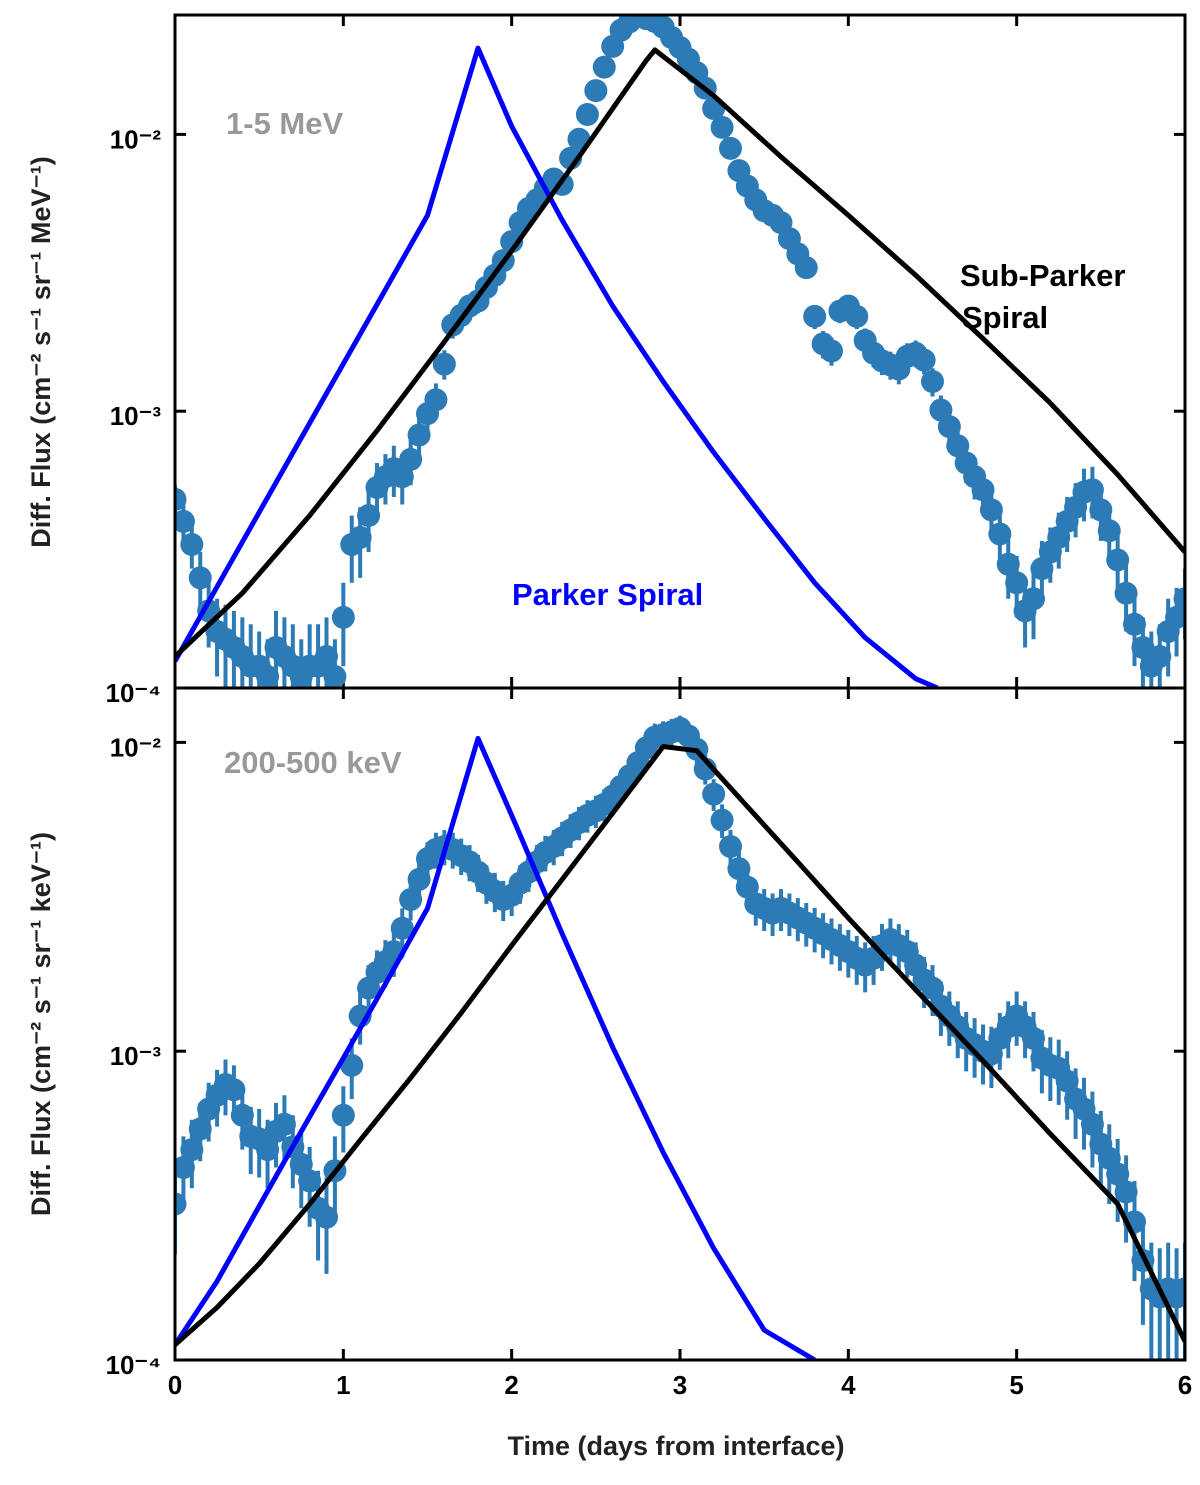 This screenshot has width=1200, height=1485. What do you see at coordinates (136, 1056) in the screenshot?
I see `bottom-ytick-label: 10⁻³` at bounding box center [136, 1056].